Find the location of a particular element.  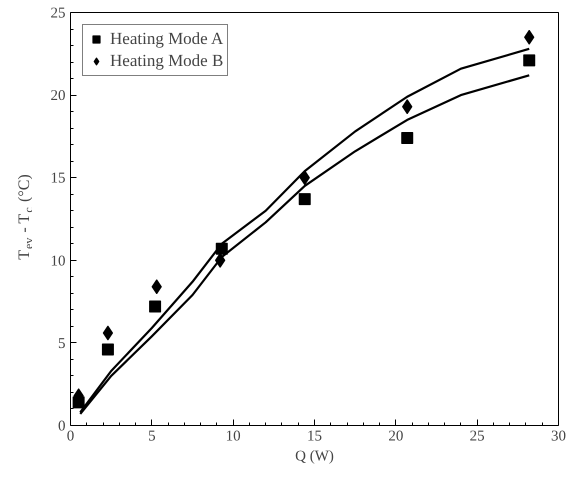

y-tick-label: 25 is located at coordinates (58, 14).